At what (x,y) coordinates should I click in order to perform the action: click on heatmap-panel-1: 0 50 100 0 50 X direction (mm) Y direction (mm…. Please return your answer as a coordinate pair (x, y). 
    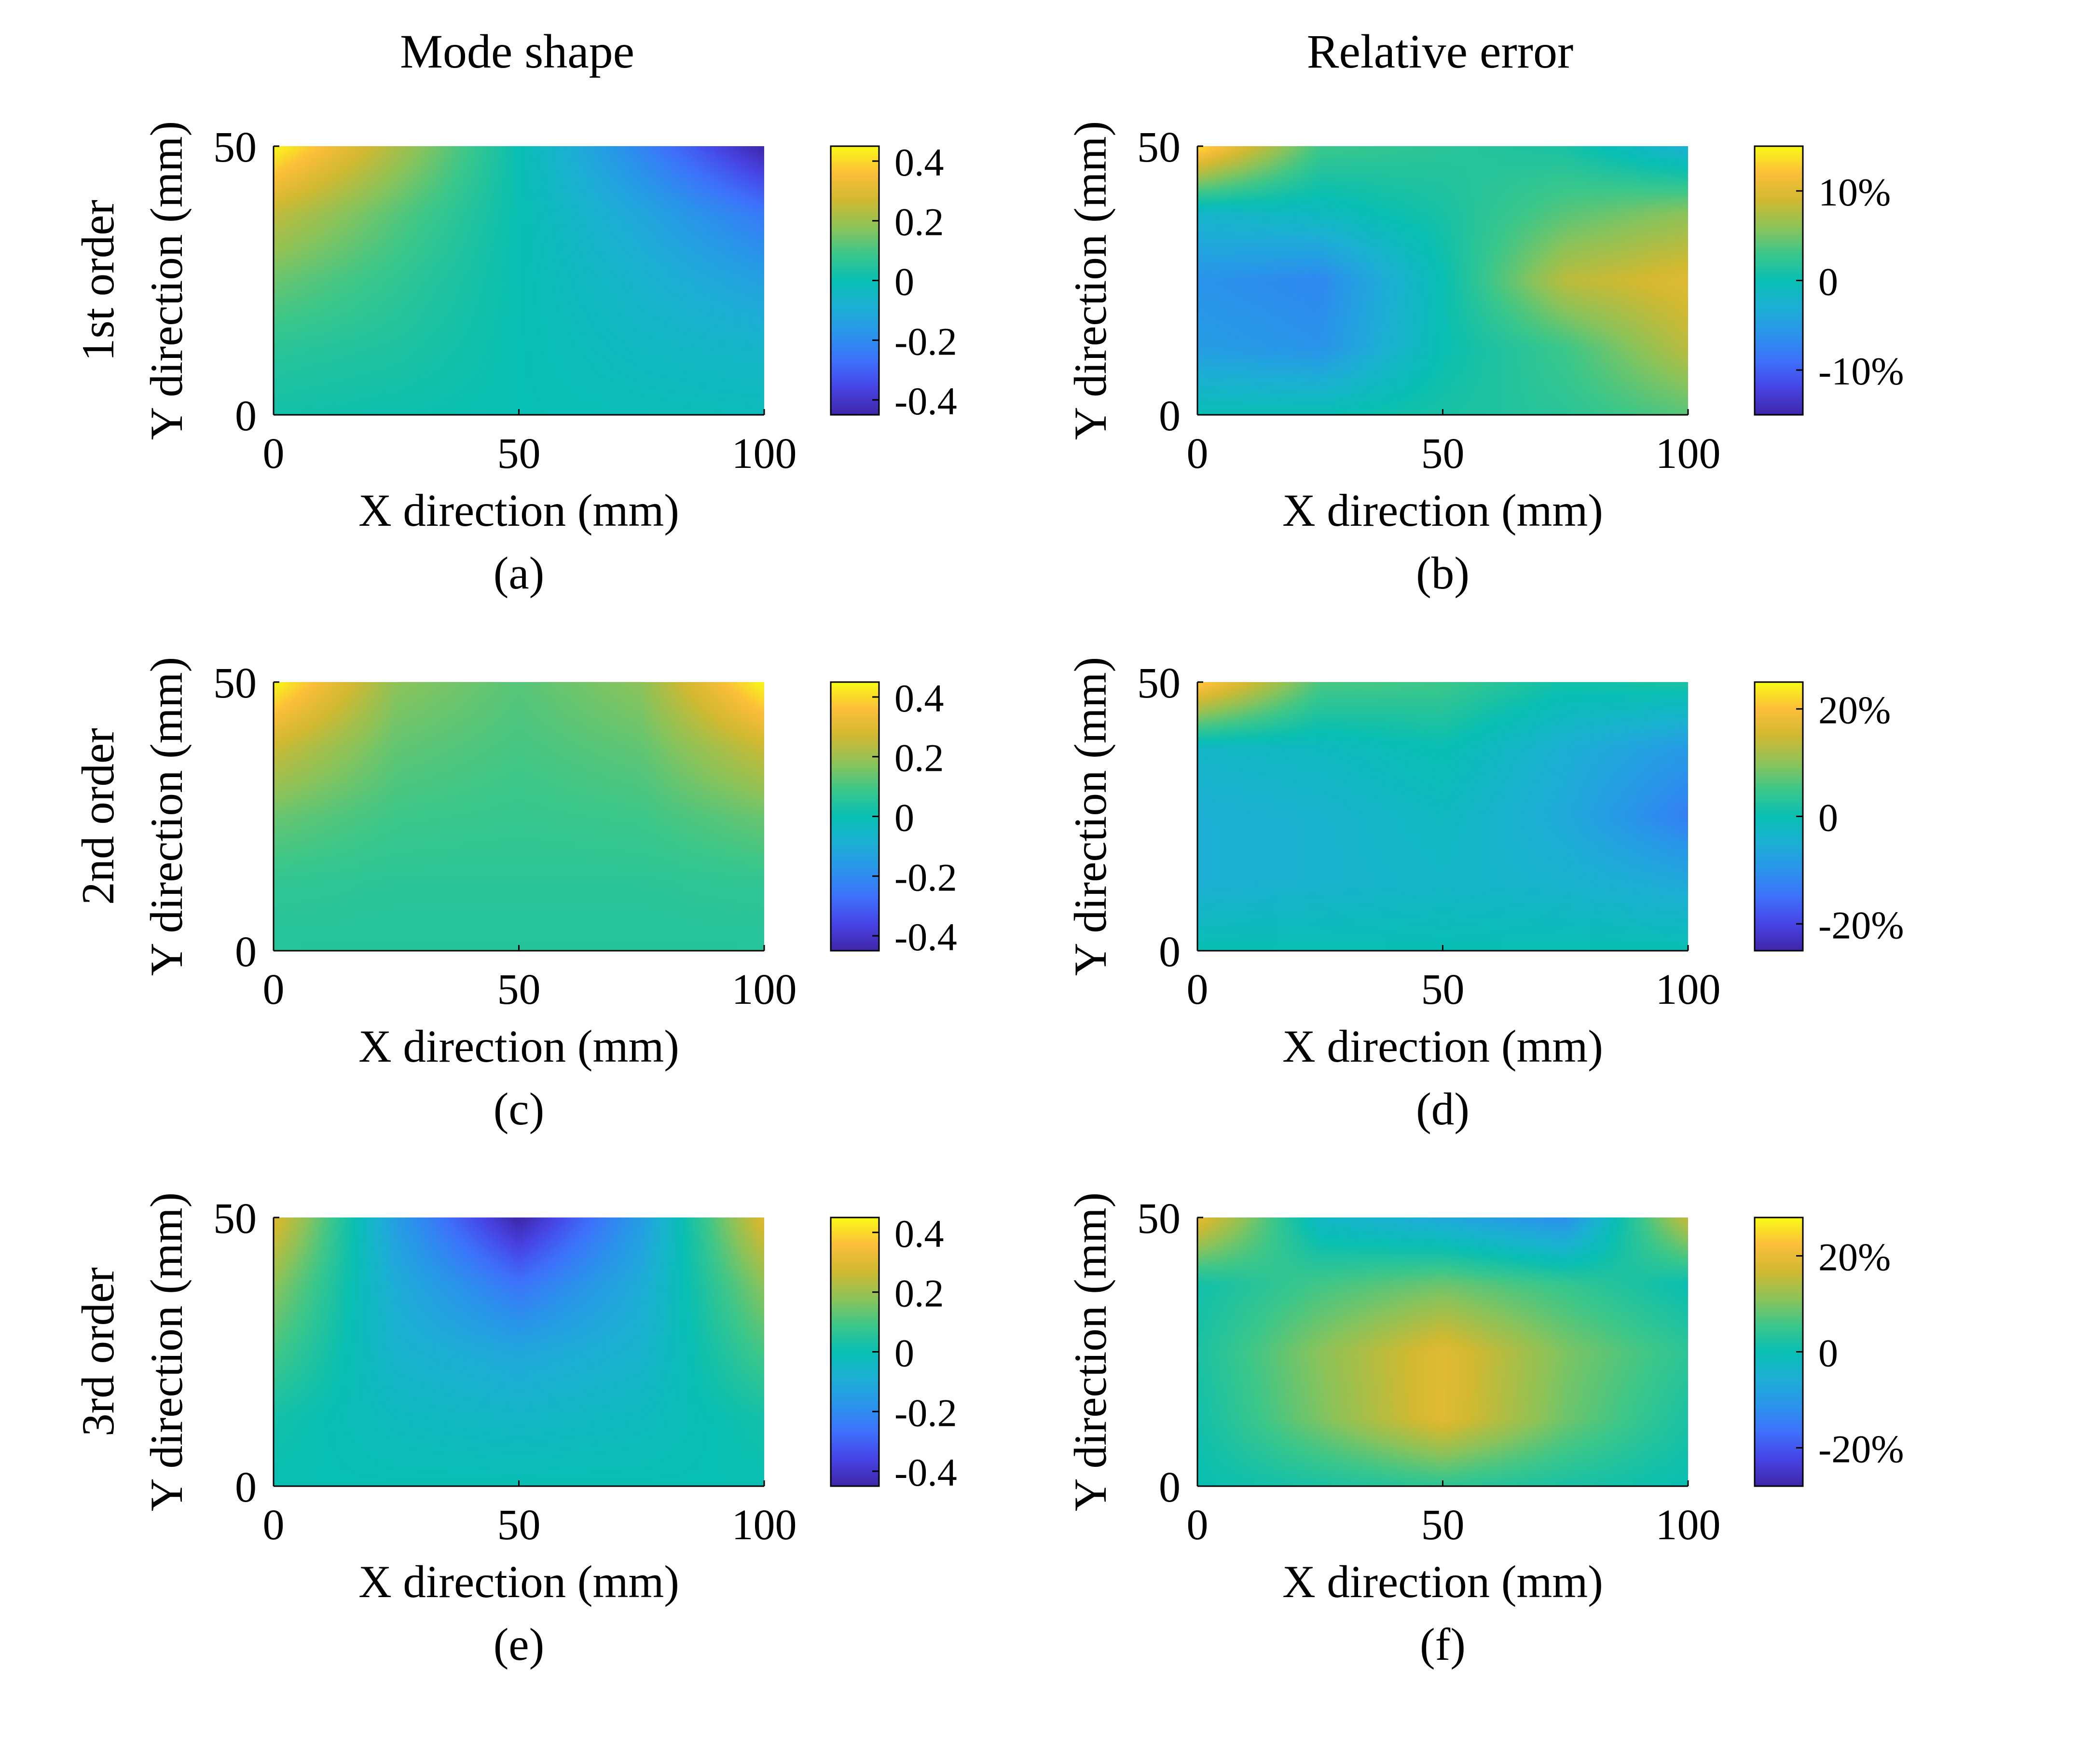
    Looking at the image, I should click on (514, 360).